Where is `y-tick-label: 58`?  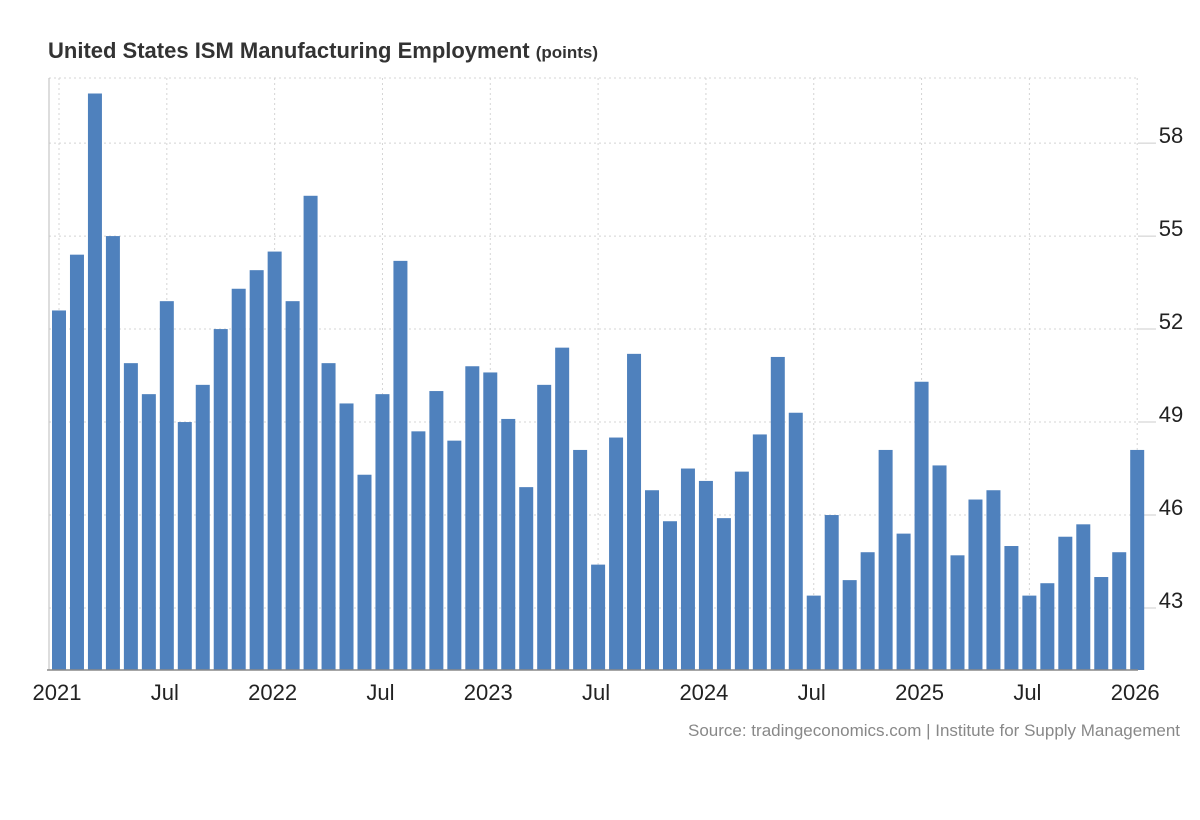
y-tick-label: 58 is located at coordinates (1171, 135).